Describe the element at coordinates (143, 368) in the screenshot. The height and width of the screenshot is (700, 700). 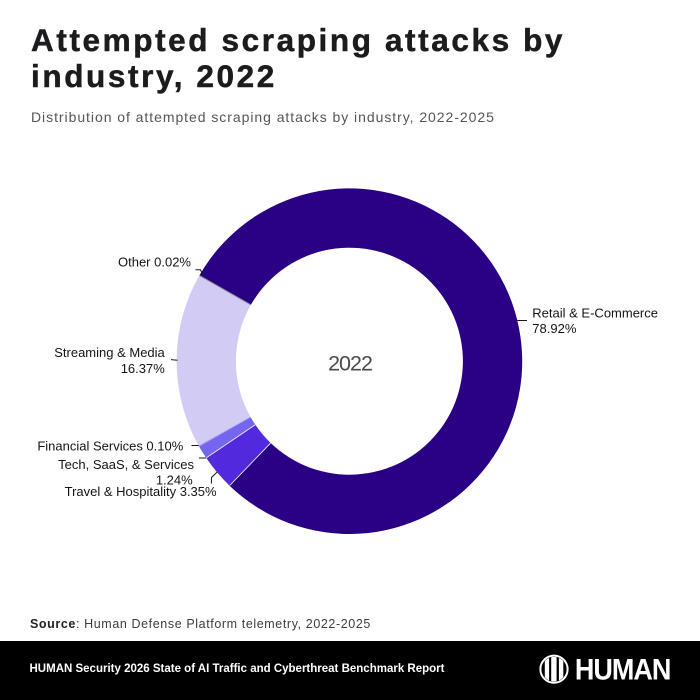
I see `svg-text: 16.37%` at that location.